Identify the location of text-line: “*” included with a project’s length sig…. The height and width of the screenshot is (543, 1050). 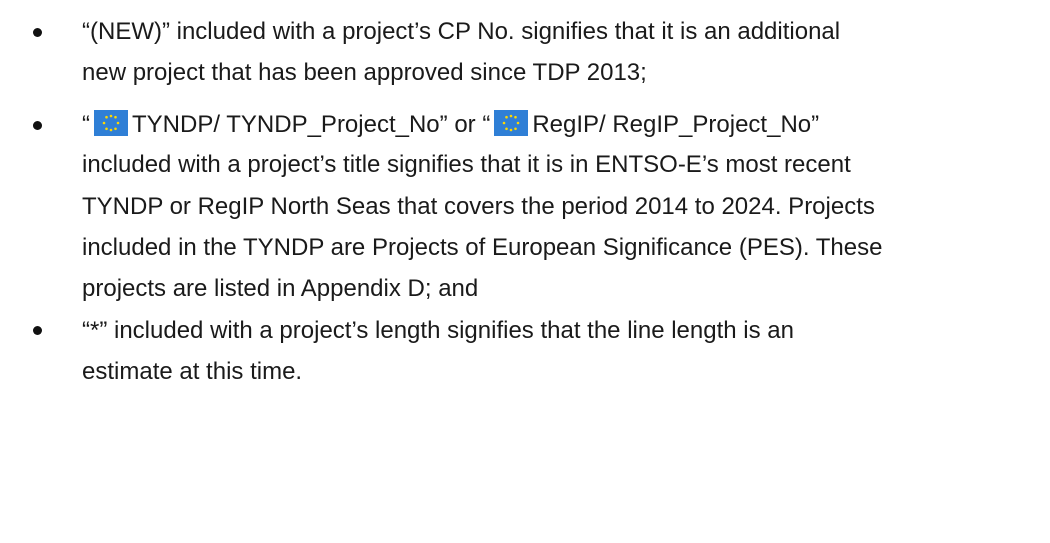
(438, 330).